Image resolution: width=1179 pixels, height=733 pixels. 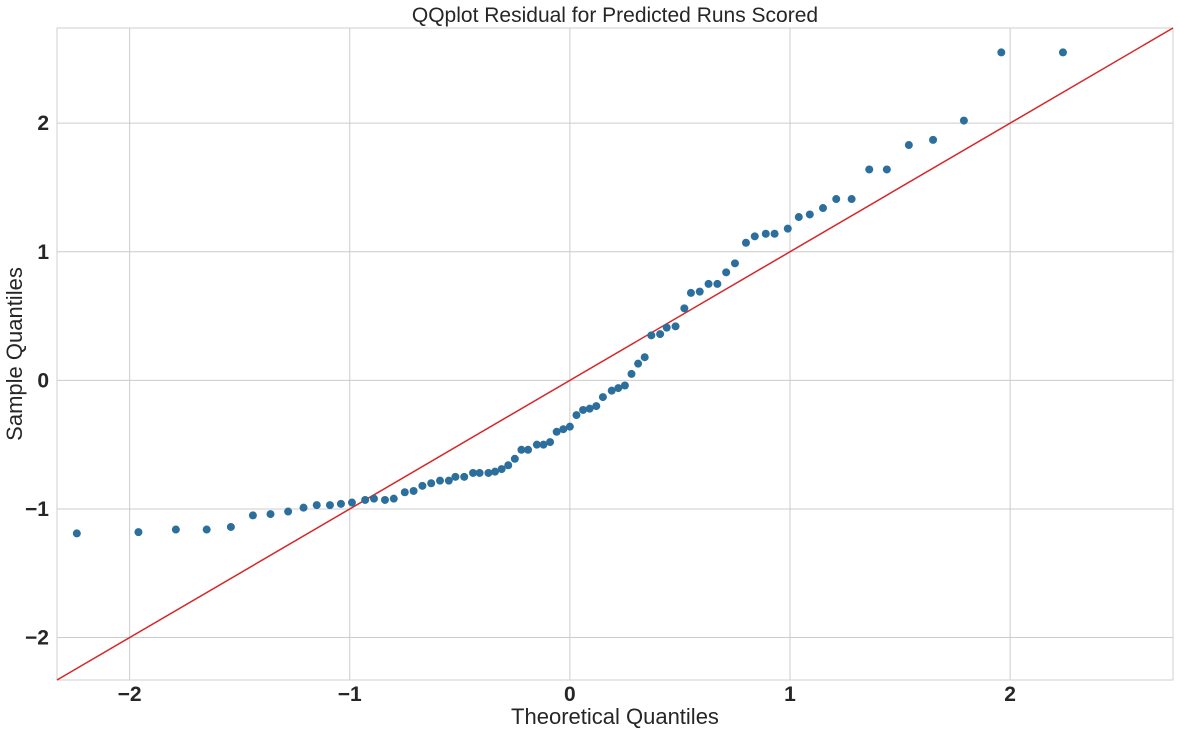 I want to click on y-tick-labels: −2 −1 0 1 2, so click(x=37, y=380).